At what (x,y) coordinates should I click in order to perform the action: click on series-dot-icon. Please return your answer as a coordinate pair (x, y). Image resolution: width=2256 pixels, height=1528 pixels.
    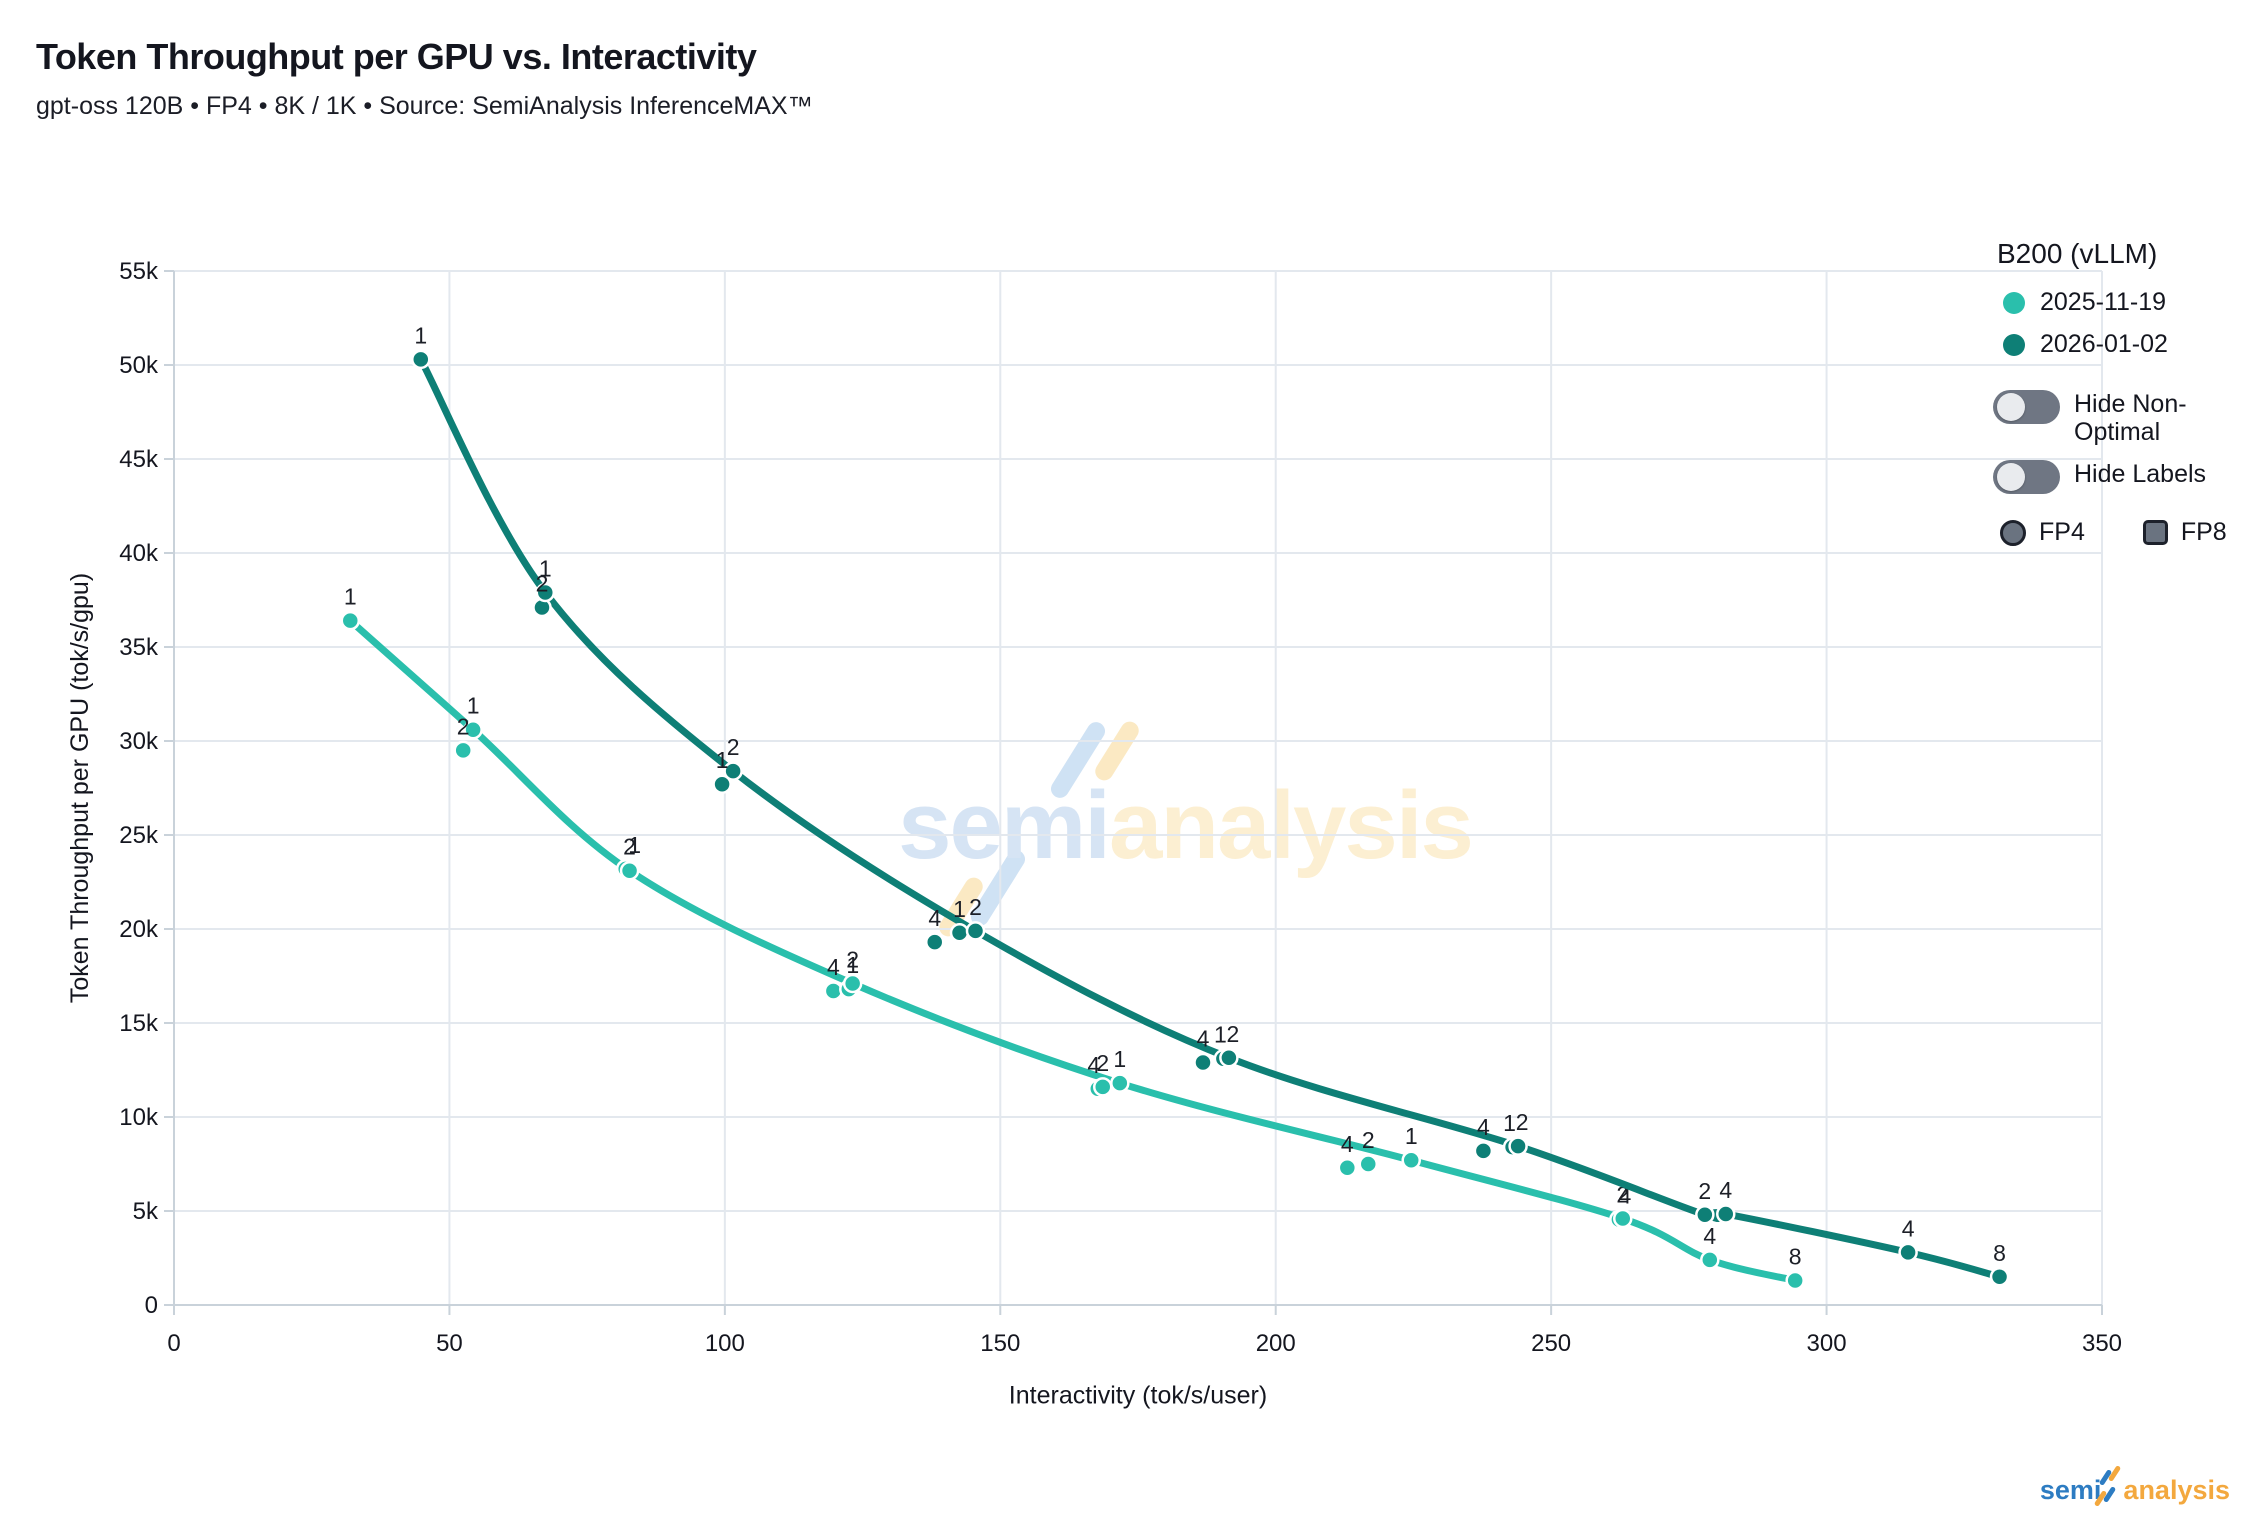
    Looking at the image, I should click on (2014, 302).